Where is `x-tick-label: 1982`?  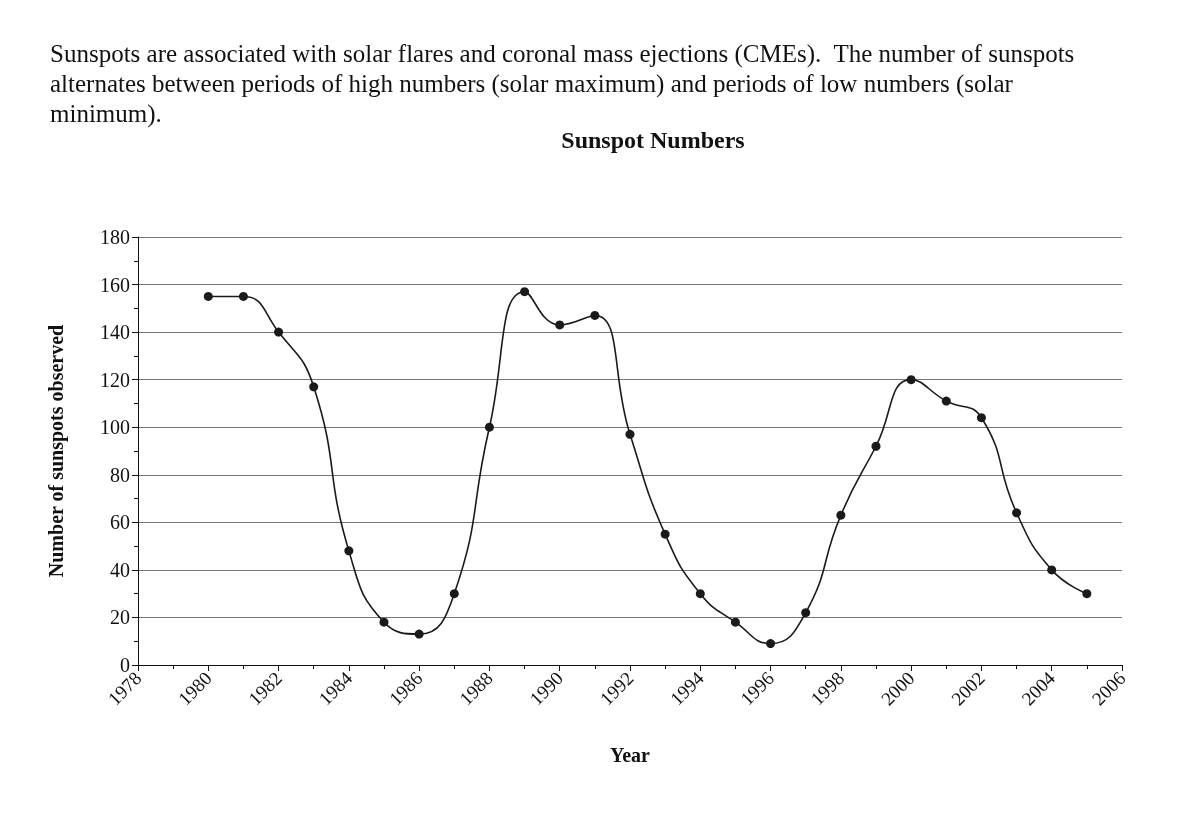
x-tick-label: 1982 is located at coordinates (265, 688).